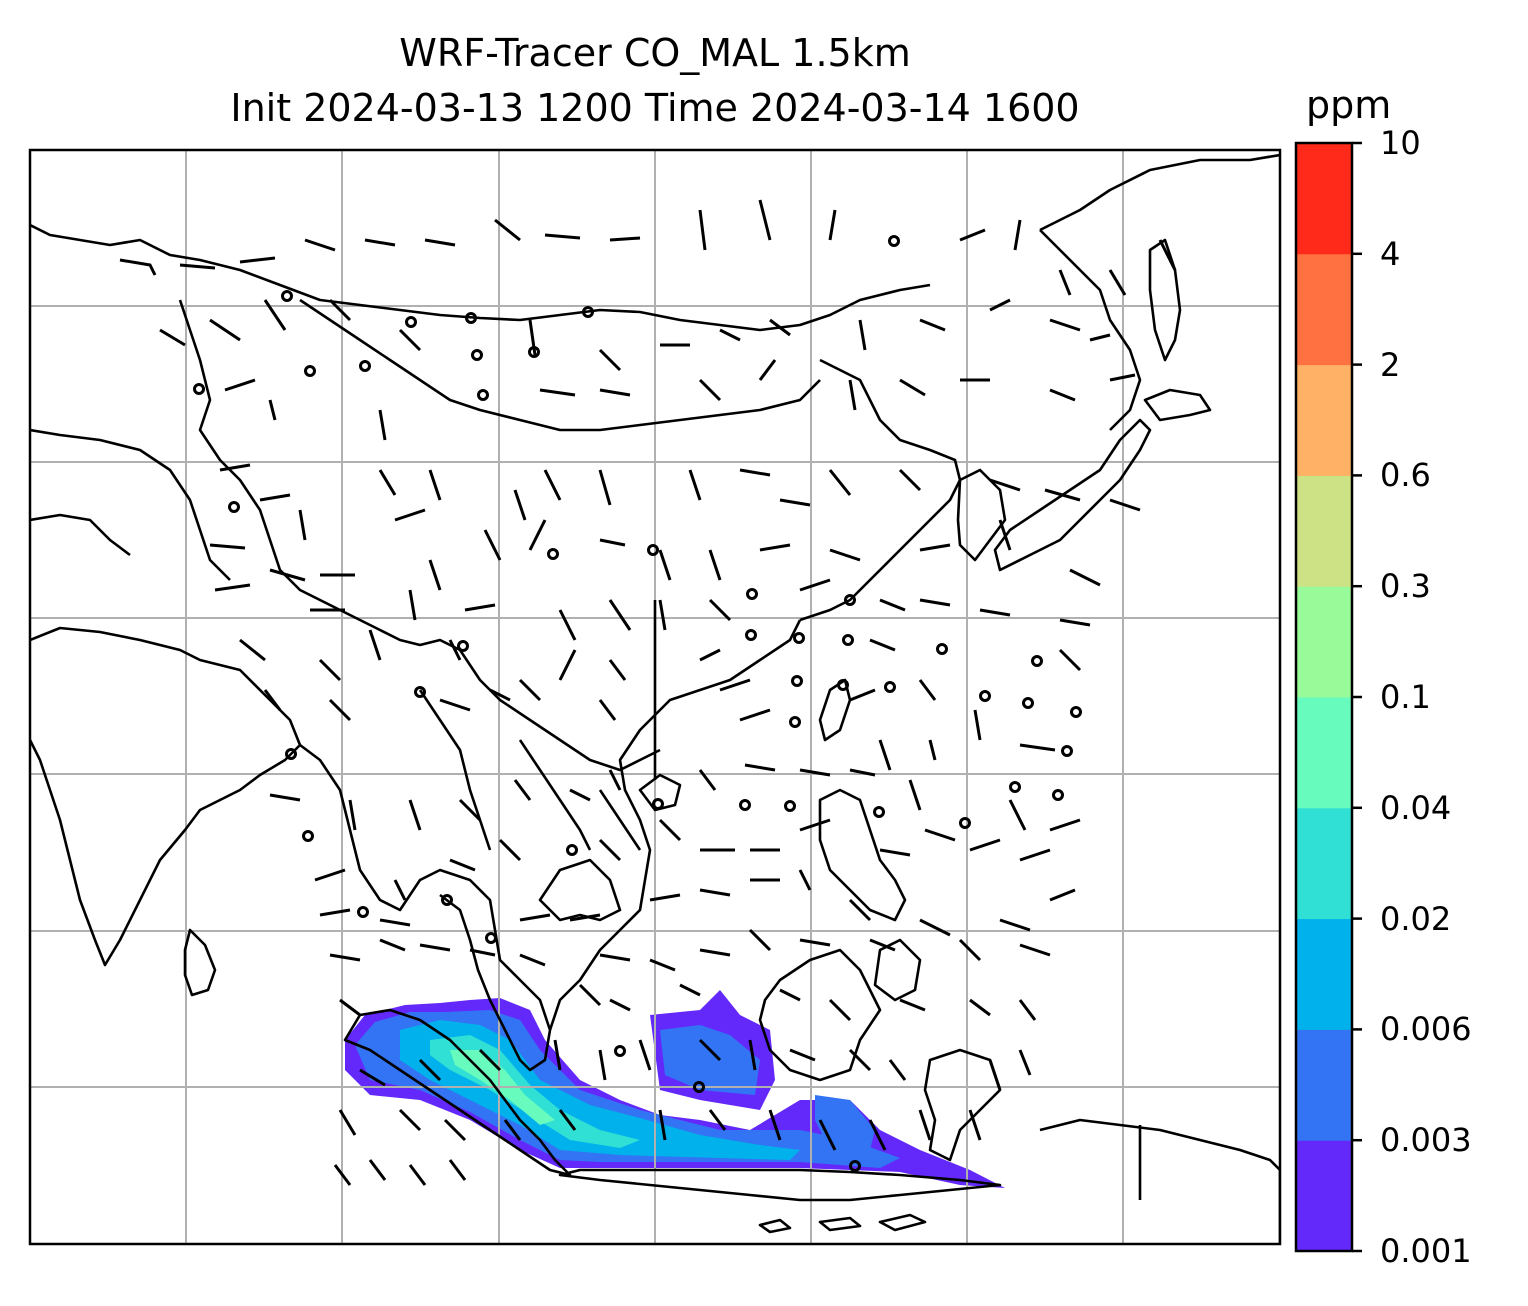  Describe the element at coordinates (1405, 586) in the screenshot. I see `colorbar-tick-label: 0.3` at that location.